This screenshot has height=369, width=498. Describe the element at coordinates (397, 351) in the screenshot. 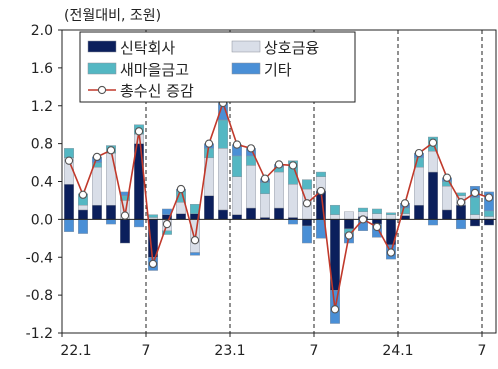

I see `x-tick-label: 24.1` at that location.